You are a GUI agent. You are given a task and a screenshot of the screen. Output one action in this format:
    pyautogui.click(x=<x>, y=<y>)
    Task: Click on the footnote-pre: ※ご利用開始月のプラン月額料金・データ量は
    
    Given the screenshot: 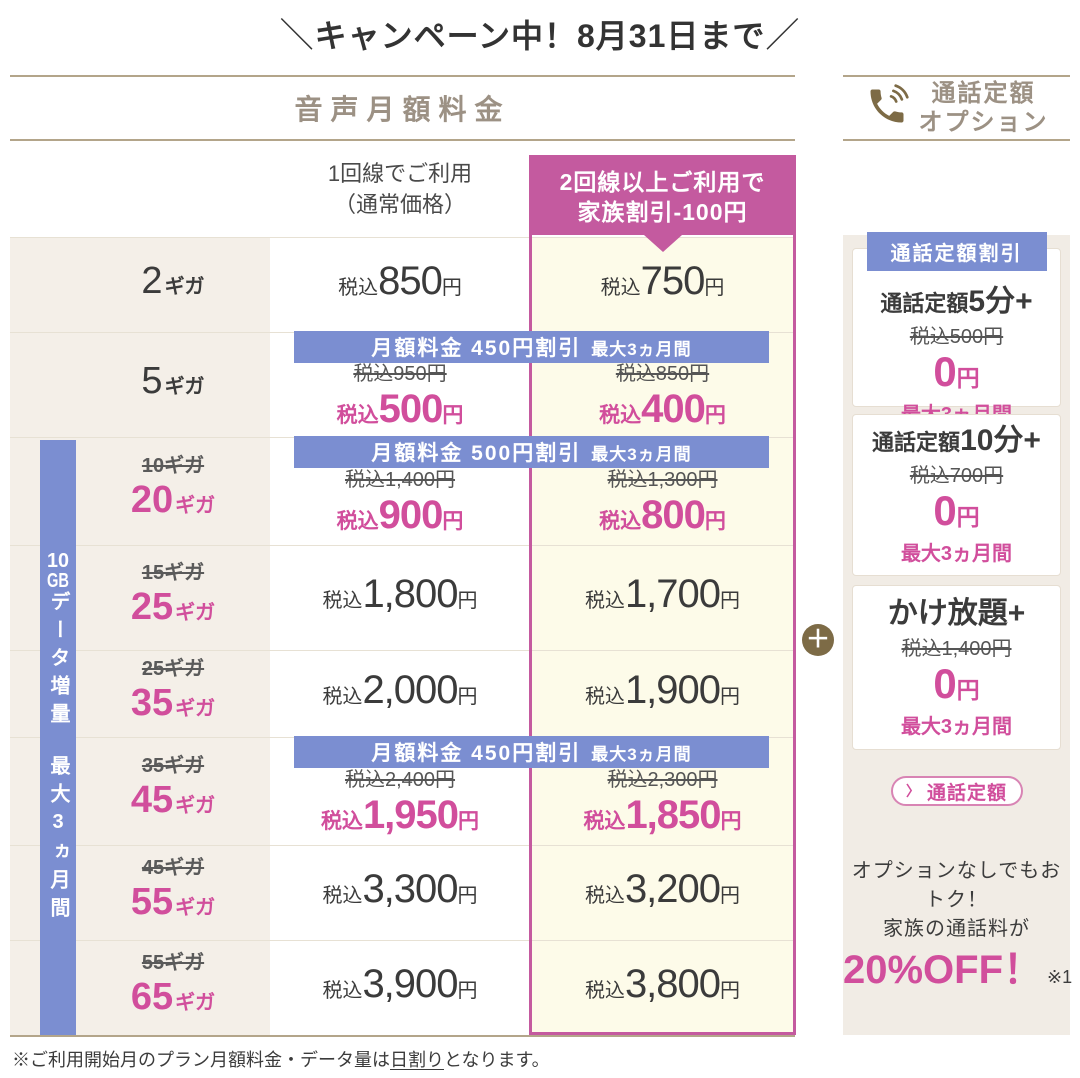 What is the action you would take?
    pyautogui.click(x=201, y=1060)
    